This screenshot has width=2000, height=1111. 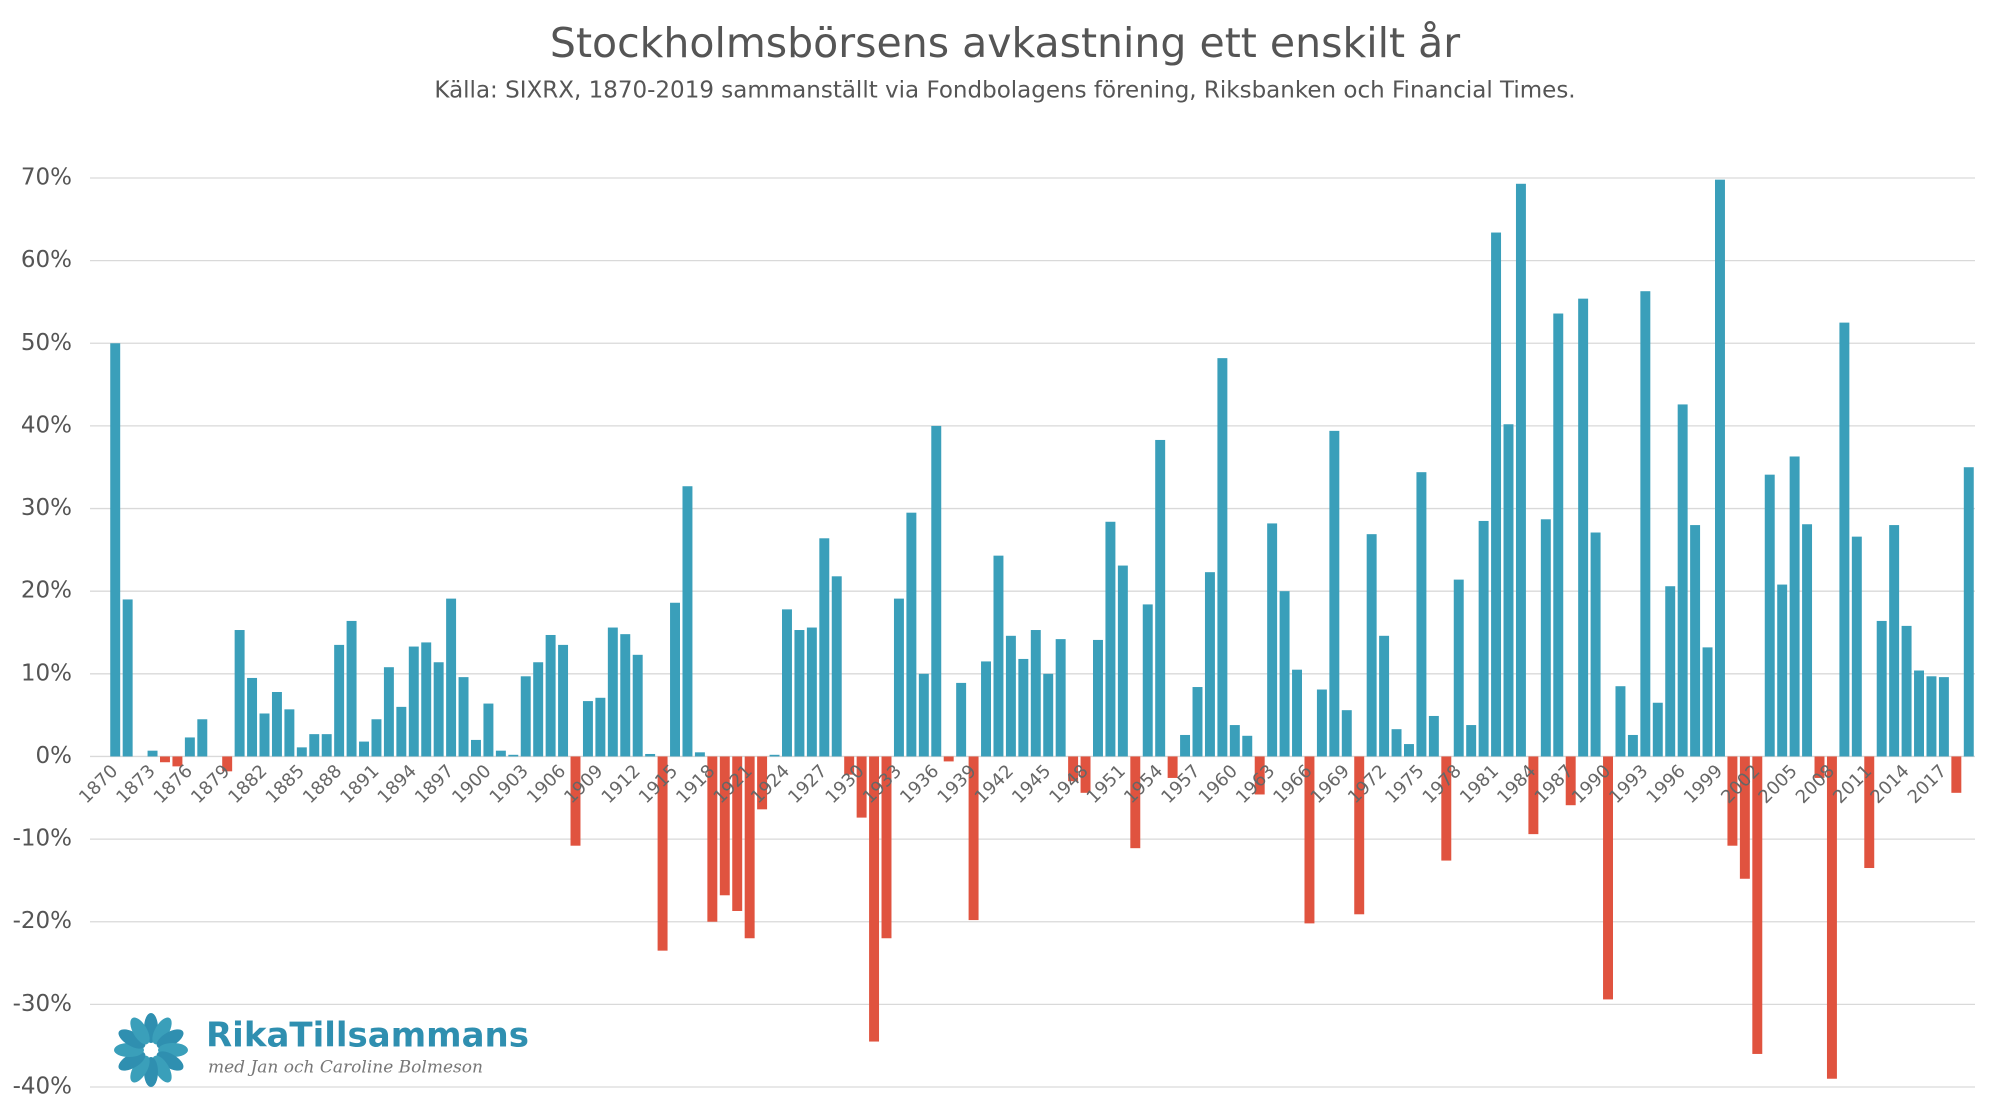 I want to click on x-tick-label: 1909, so click(x=583, y=784).